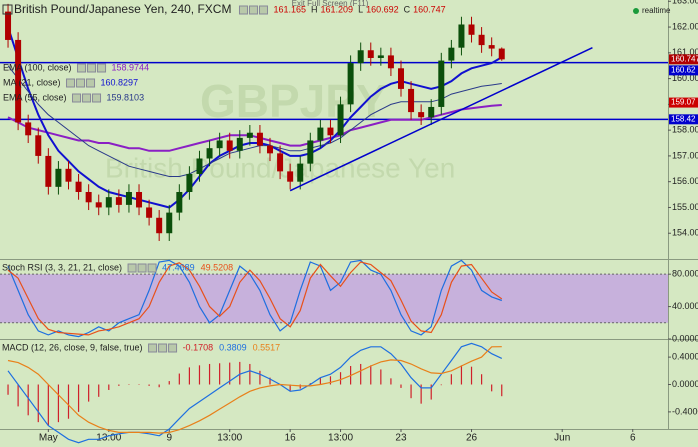 The width and height of the screenshot is (698, 447). I want to click on y-tick-label: 154.000, so click(685, 233).